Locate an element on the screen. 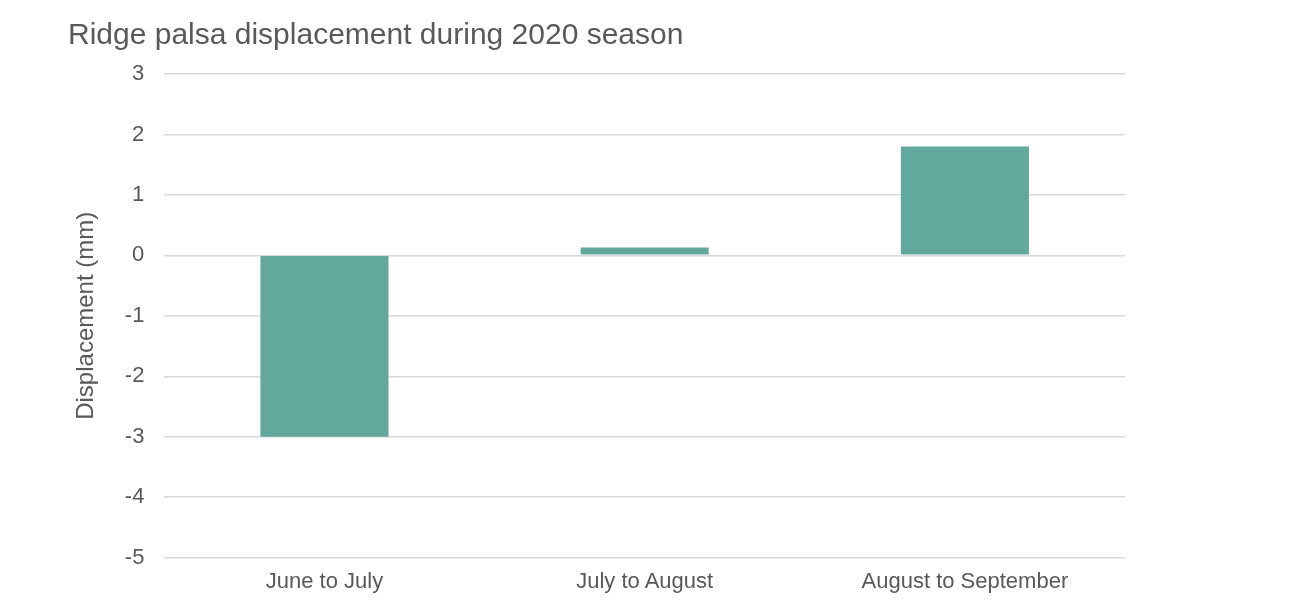 Image resolution: width=1303 pixels, height=616 pixels. y-tick-label: -3 is located at coordinates (134, 435).